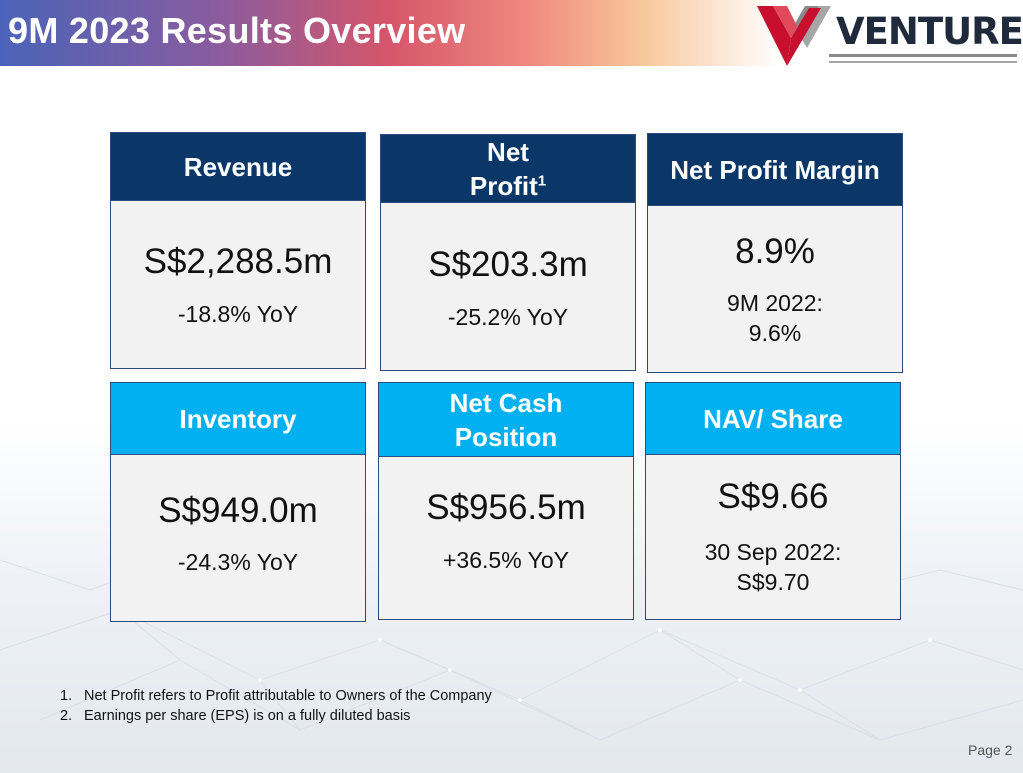  What do you see at coordinates (506, 560) in the screenshot?
I see `net-cash-position-yoy: +36.5% YoY` at bounding box center [506, 560].